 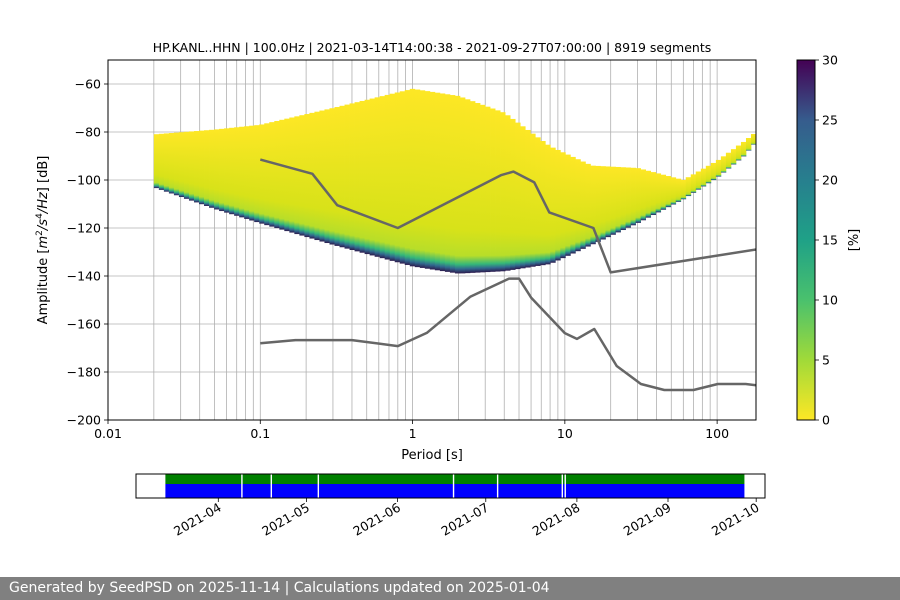 I want to click on colorbar-tick-label: 25, so click(x=830, y=120).